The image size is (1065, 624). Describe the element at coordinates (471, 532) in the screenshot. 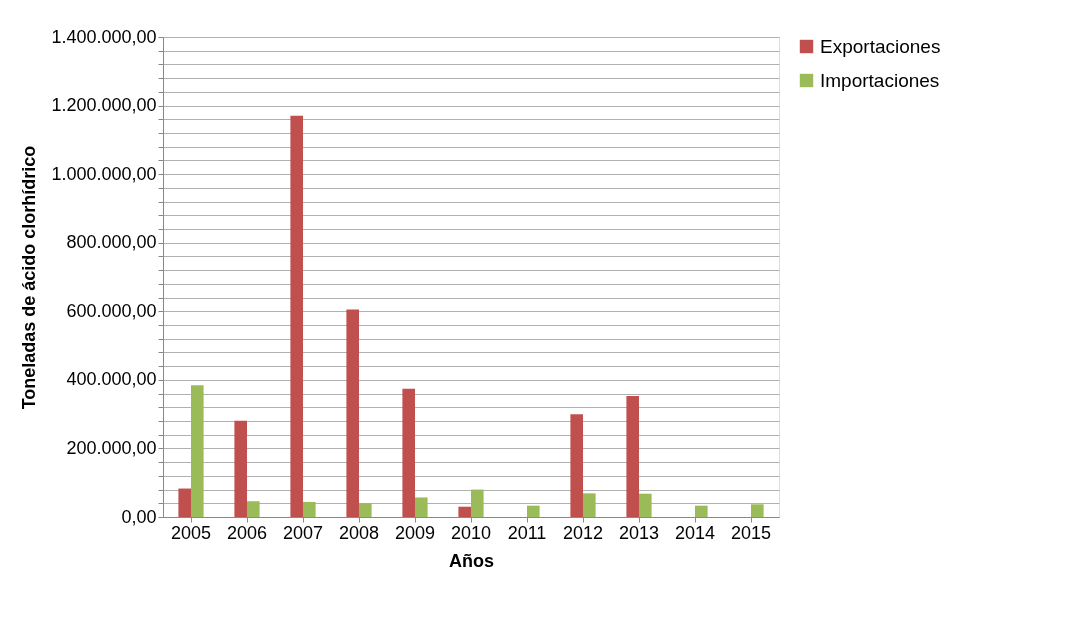

I see `x-tick-label: 2010` at that location.